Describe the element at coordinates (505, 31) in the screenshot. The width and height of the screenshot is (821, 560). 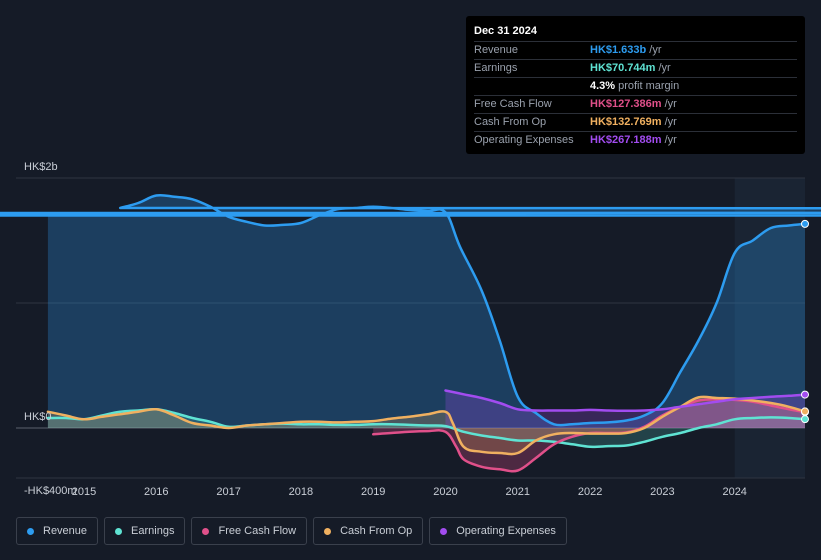
I see `tooltip-date: Dec 31 2024` at that location.